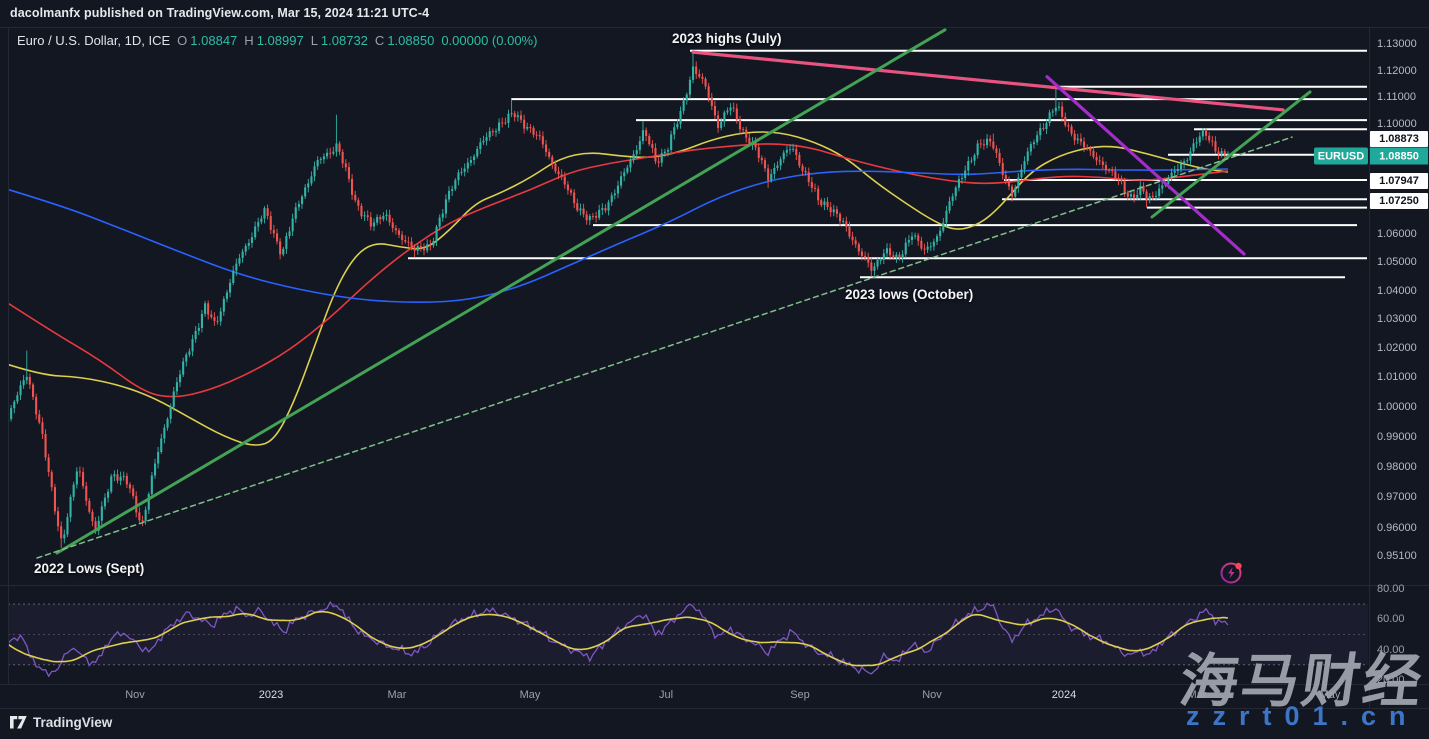 The height and width of the screenshot is (739, 1429). What do you see at coordinates (1397, 70) in the screenshot?
I see `price-tick: 1.12000` at bounding box center [1397, 70].